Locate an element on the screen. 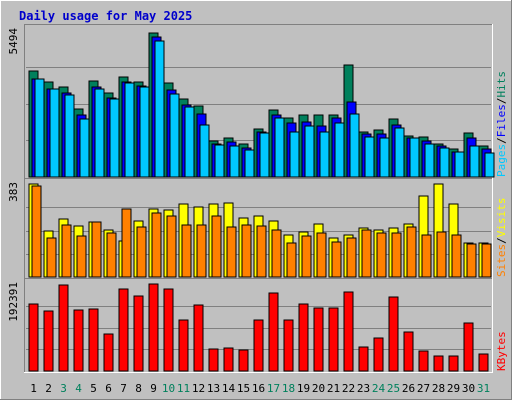 Image resolution: width=512 pixels, height=400 pixels. legend-item-sites: Sites is located at coordinates (501, 260).